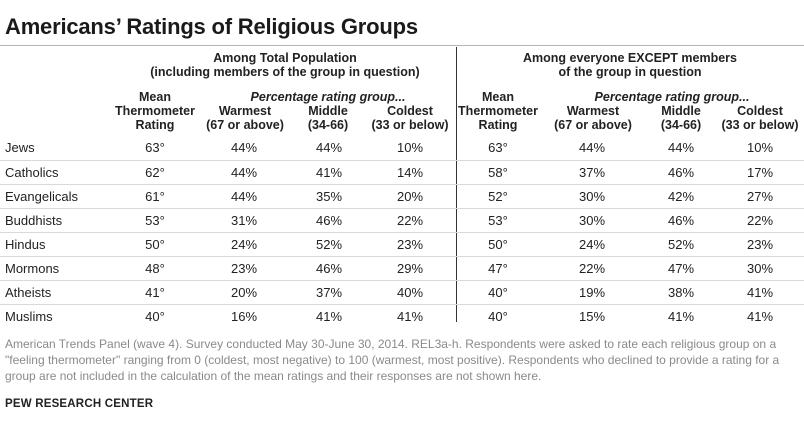  I want to click on total-mean-cell: 63°, so click(155, 147).